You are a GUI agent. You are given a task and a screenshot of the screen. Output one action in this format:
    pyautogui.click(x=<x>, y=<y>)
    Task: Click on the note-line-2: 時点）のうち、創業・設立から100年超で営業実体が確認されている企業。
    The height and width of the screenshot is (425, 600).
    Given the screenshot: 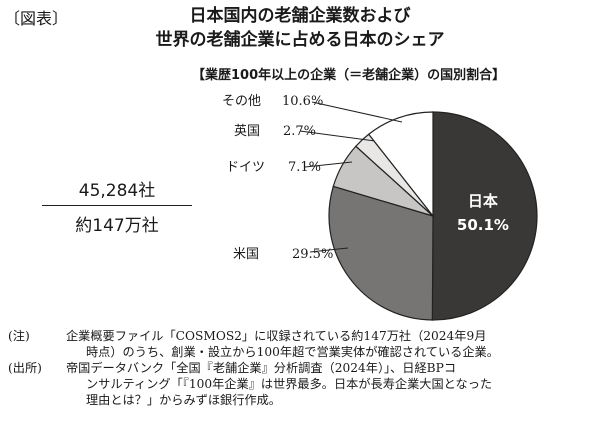 What is the action you would take?
    pyautogui.click(x=292, y=352)
    